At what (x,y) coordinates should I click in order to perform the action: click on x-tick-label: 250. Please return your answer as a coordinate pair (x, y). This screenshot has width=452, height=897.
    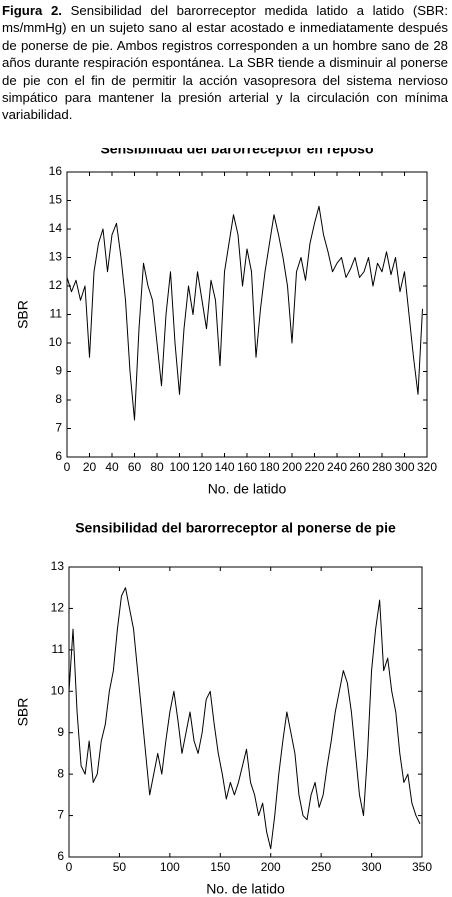
    Looking at the image, I should click on (321, 867).